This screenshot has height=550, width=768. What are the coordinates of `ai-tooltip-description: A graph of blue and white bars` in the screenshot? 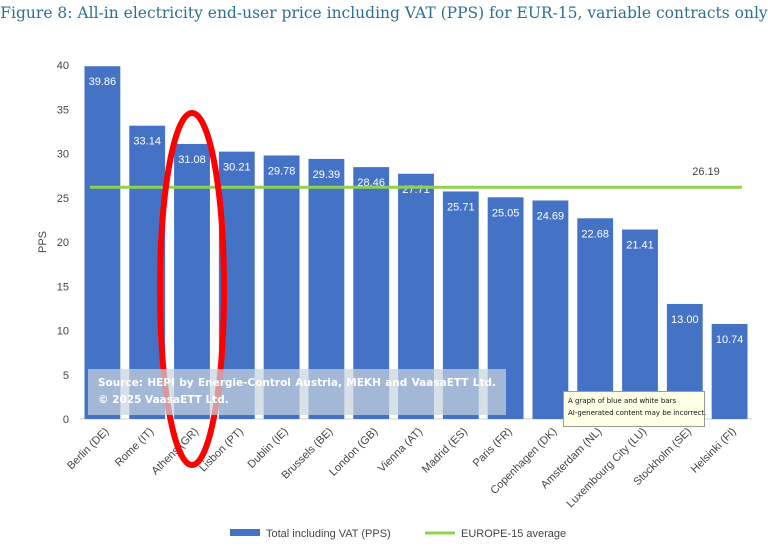 It's located at (622, 401).